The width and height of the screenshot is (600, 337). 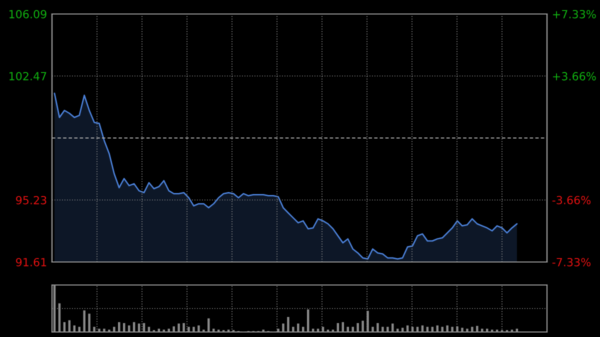 I want to click on y2-tick-label: +3.66%, so click(x=574, y=76).